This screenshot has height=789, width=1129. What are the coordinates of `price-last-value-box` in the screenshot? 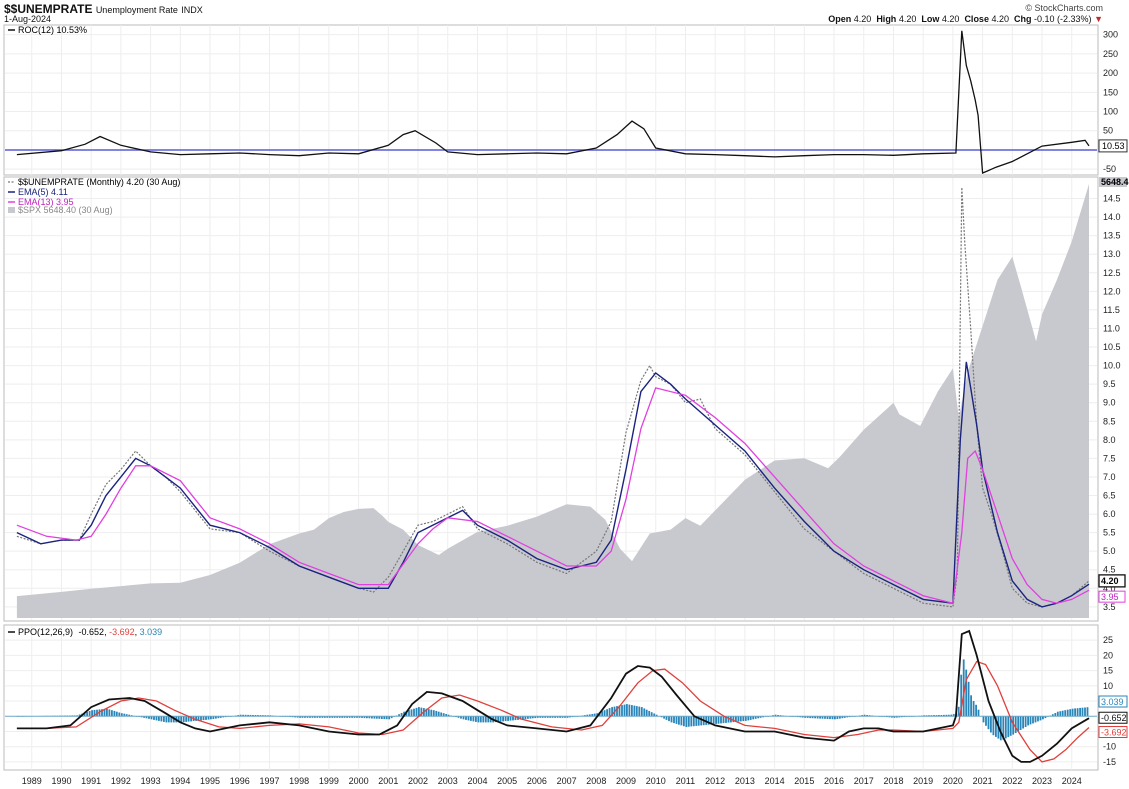 It's located at (1112, 581).